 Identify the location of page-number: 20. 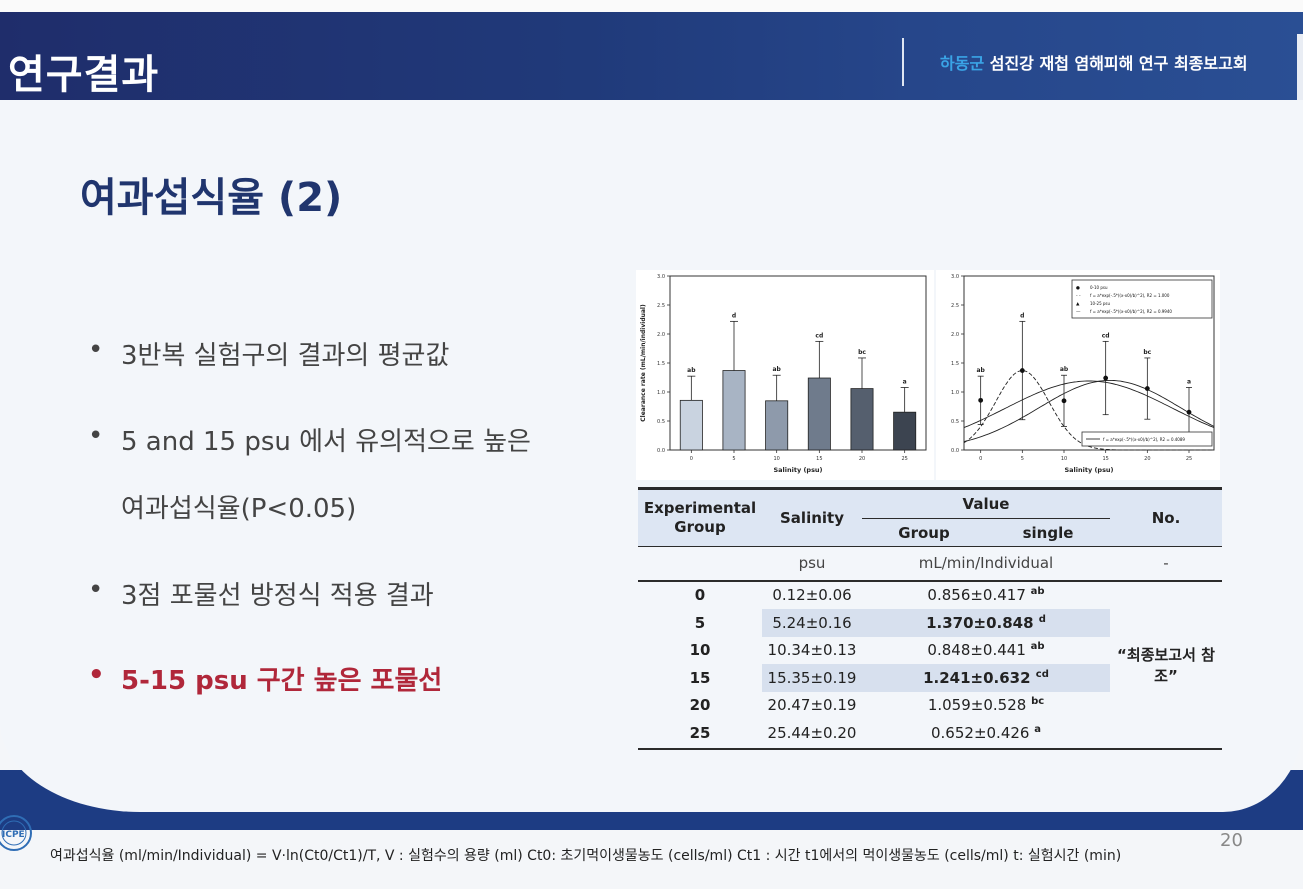
(1231, 840).